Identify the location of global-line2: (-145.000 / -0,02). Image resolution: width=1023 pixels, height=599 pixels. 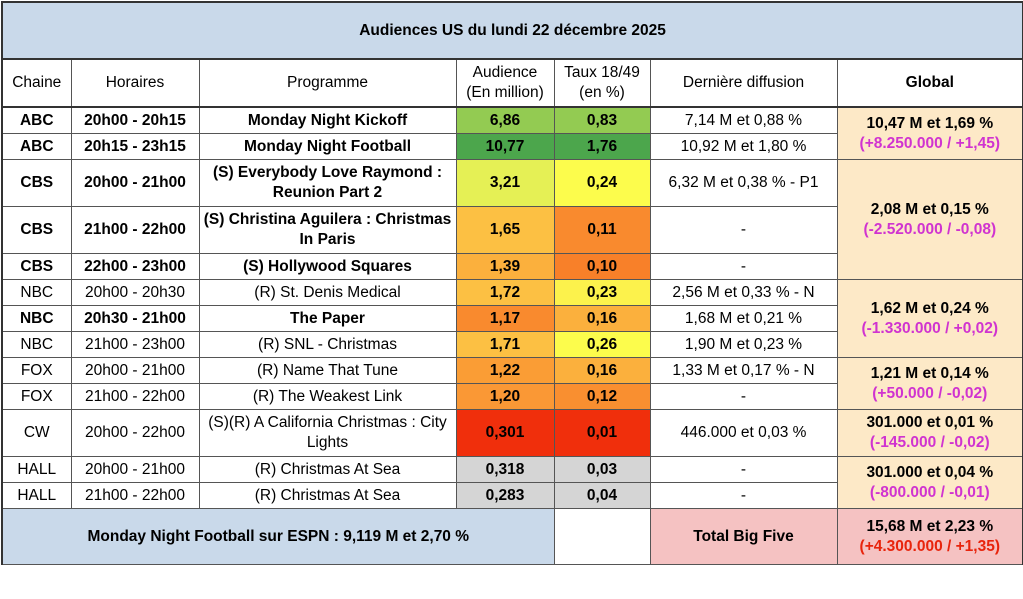
(929, 442).